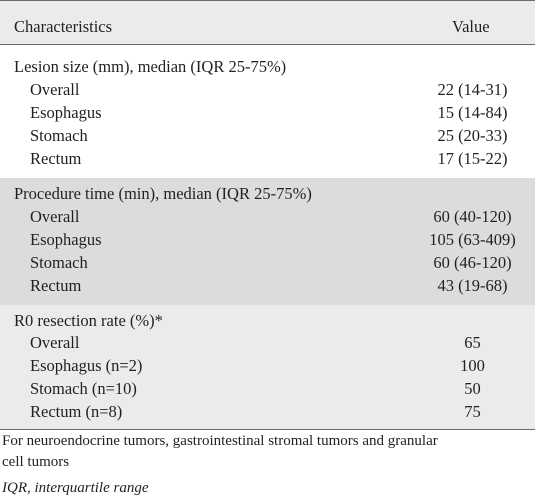  Describe the element at coordinates (472, 216) in the screenshot. I see `row-value: 60 (40-120)` at that location.